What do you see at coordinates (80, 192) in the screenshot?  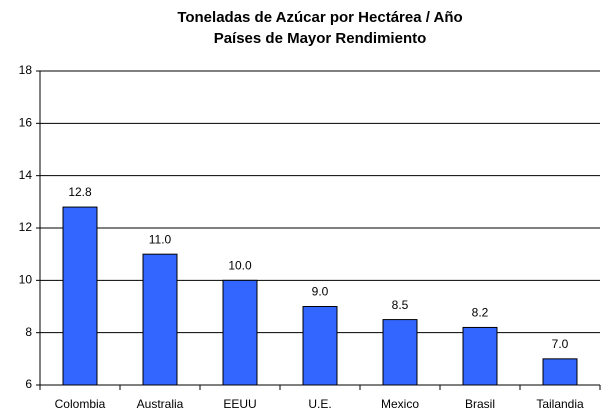 I see `data-label: 12.8` at bounding box center [80, 192].